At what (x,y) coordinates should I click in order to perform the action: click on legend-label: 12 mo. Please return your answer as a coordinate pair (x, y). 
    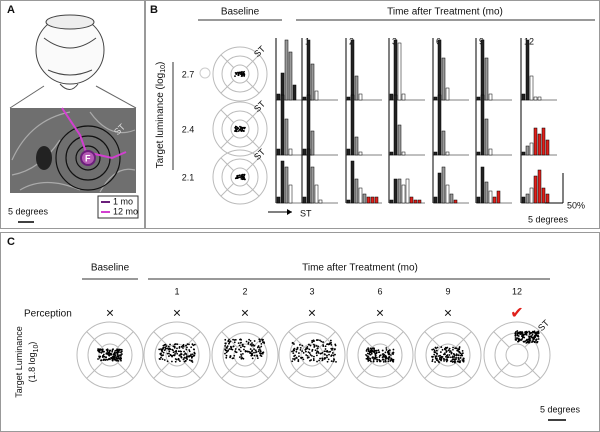
    Looking at the image, I should click on (125, 211).